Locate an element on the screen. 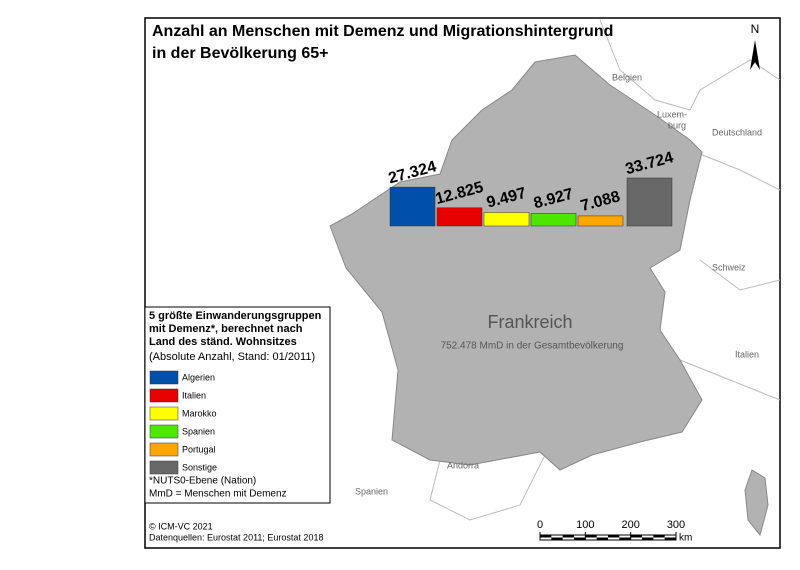 The image size is (800, 570). legend-label: Italien is located at coordinates (194, 395).